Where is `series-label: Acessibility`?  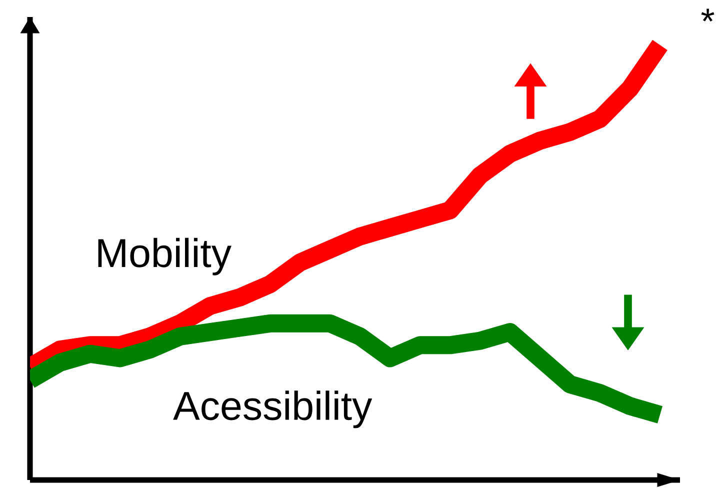 series-label: Acessibility is located at coordinates (272, 409).